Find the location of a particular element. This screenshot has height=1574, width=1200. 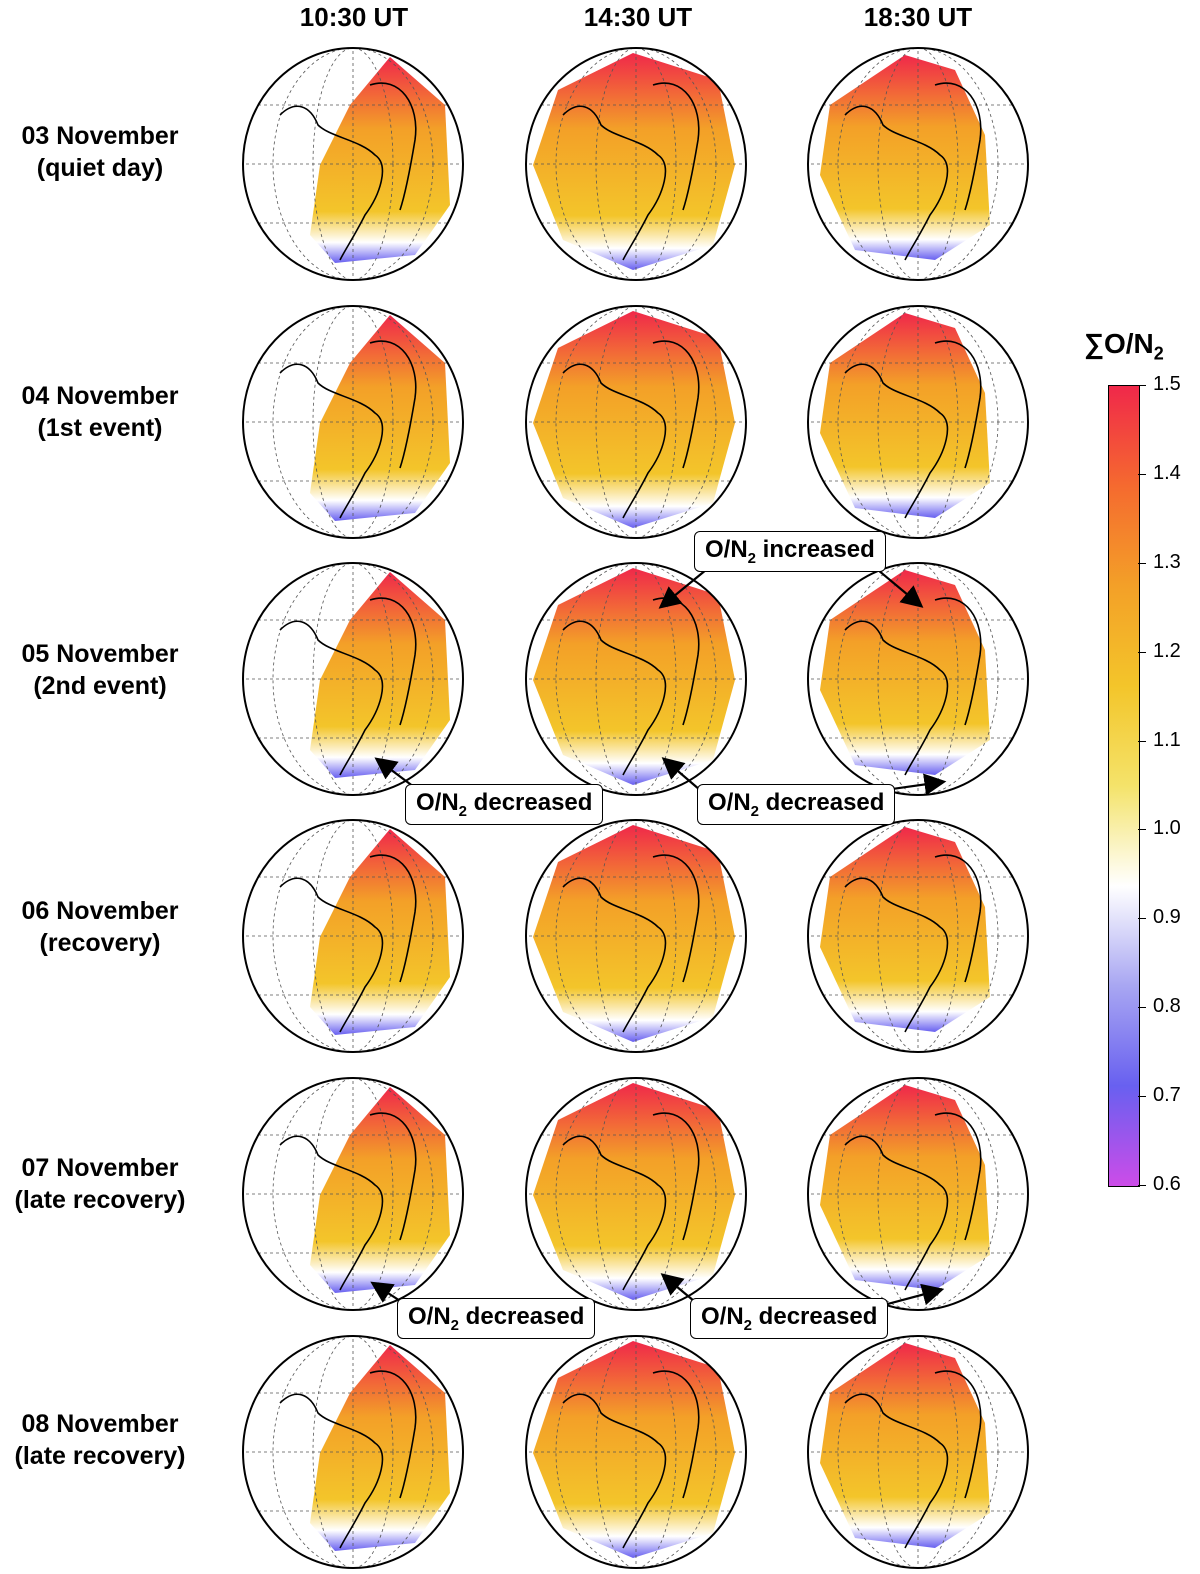

row-label-03-nov: 03 November (quiet day) is located at coordinates (100, 152).